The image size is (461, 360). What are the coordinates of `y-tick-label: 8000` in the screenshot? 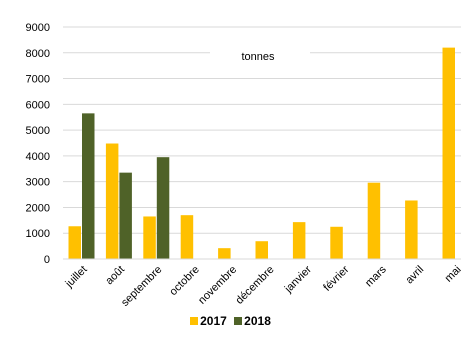 It's located at (38, 54).